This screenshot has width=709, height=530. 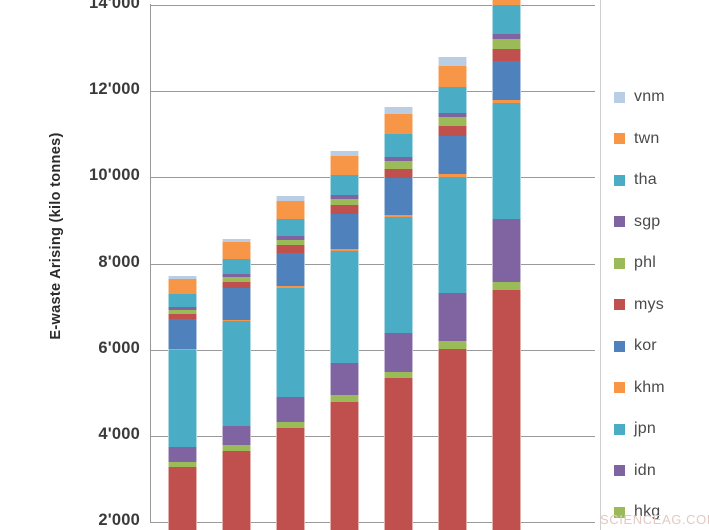 I want to click on legend-item-khm: khm, so click(x=639, y=388).